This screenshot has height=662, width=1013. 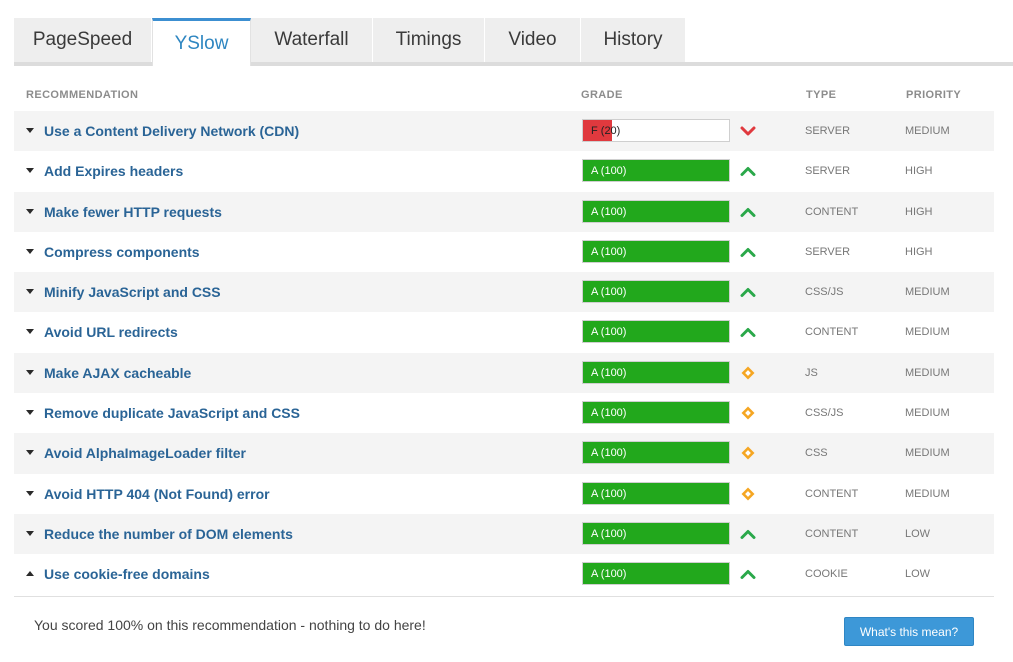 I want to click on column-header-type: TYPE, so click(x=821, y=95).